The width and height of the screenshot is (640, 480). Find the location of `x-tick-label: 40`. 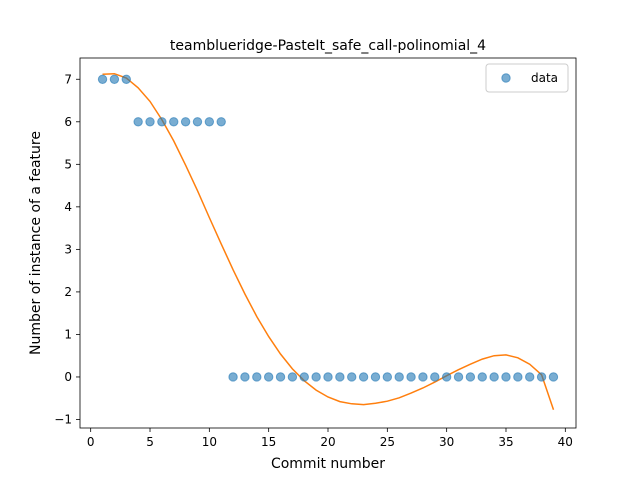

x-tick-label: 40 is located at coordinates (565, 442).